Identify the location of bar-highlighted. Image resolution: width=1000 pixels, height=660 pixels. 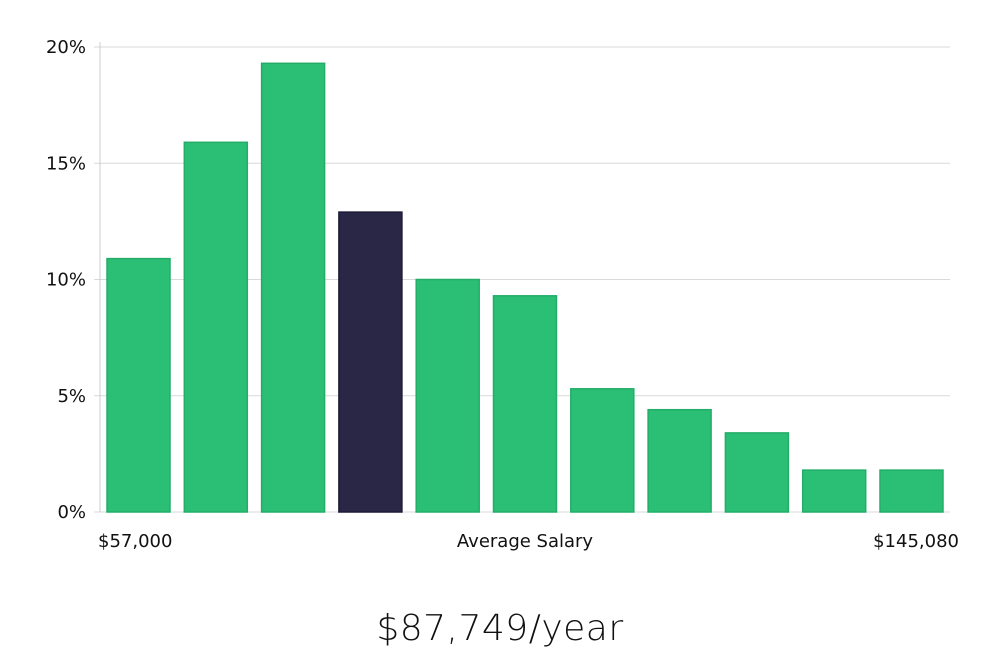
(370, 362).